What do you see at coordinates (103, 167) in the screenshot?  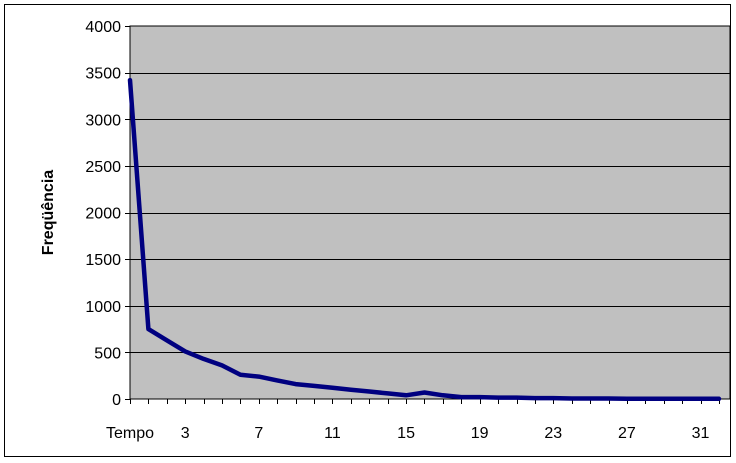 I see `y-tick-label-2500: 2500` at bounding box center [103, 167].